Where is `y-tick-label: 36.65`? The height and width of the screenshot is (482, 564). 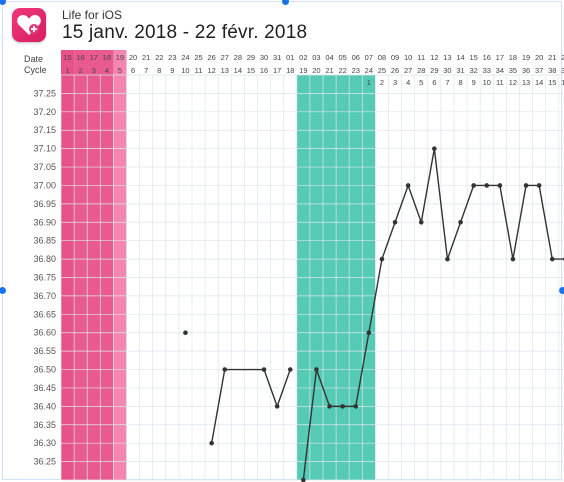
y-tick-label: 36.65 is located at coordinates (44, 314).